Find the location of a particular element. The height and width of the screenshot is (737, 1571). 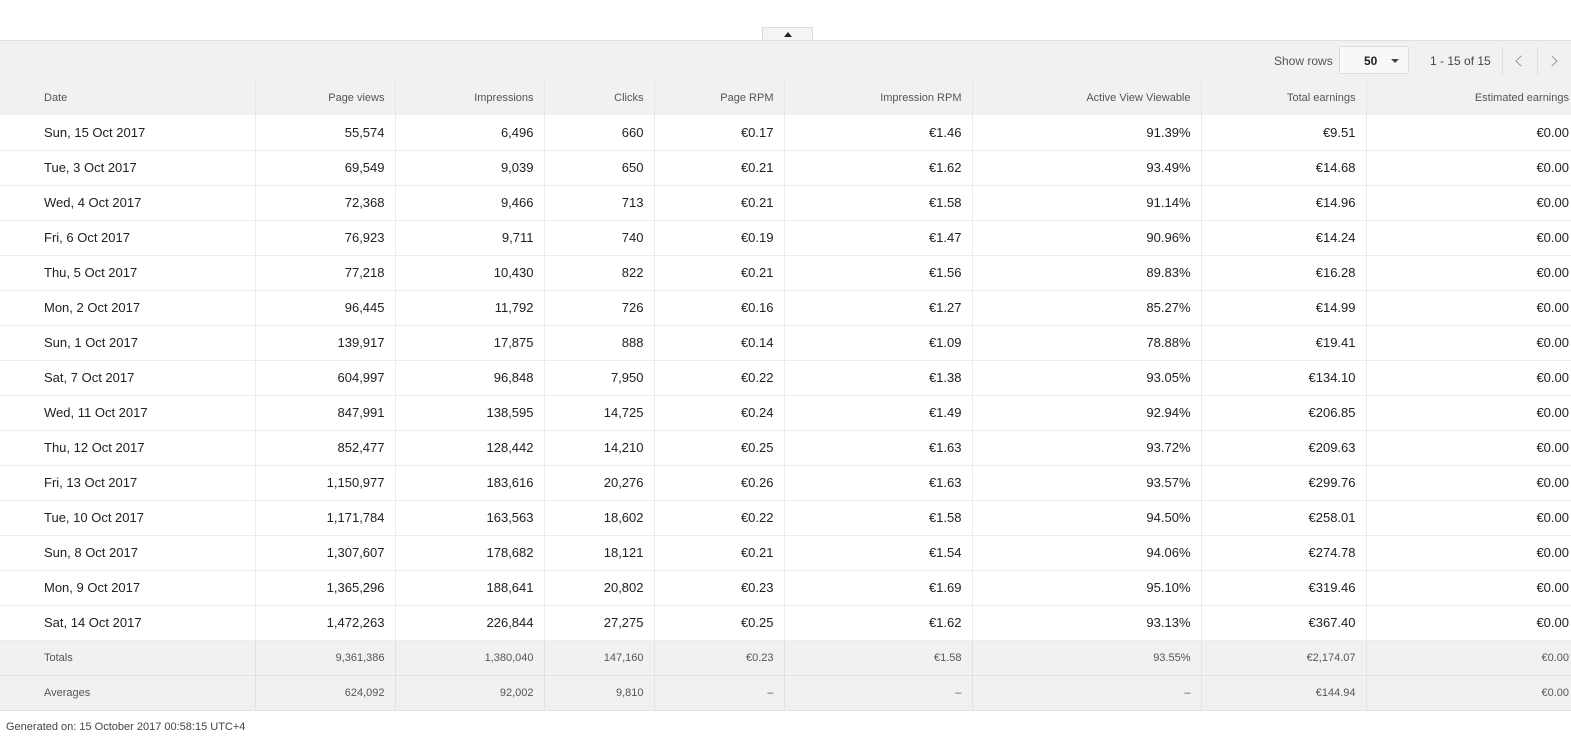

column-header-page-rpm: Page RPM is located at coordinates (718, 97).